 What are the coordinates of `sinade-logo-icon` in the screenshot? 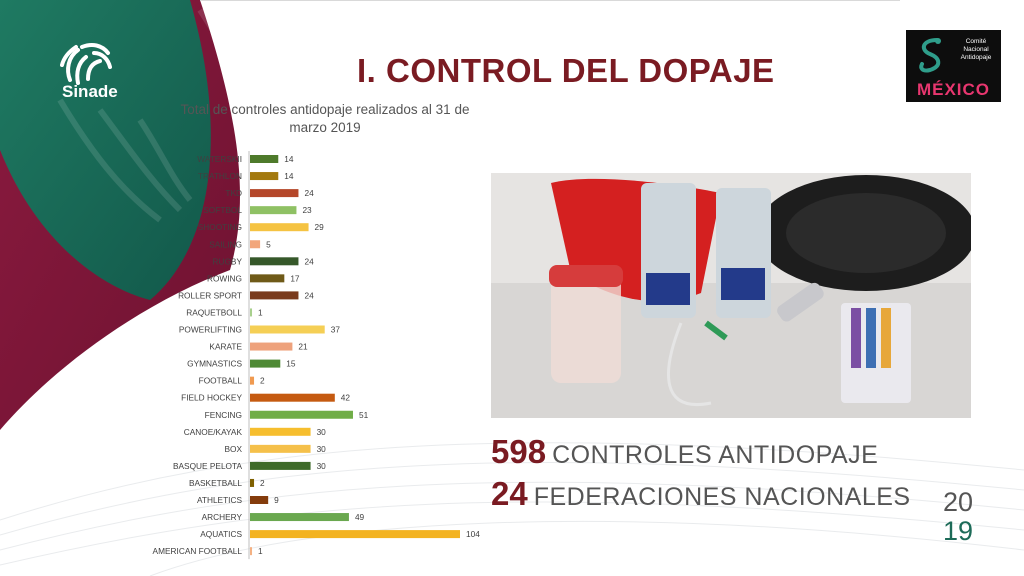 It's located at (86, 64).